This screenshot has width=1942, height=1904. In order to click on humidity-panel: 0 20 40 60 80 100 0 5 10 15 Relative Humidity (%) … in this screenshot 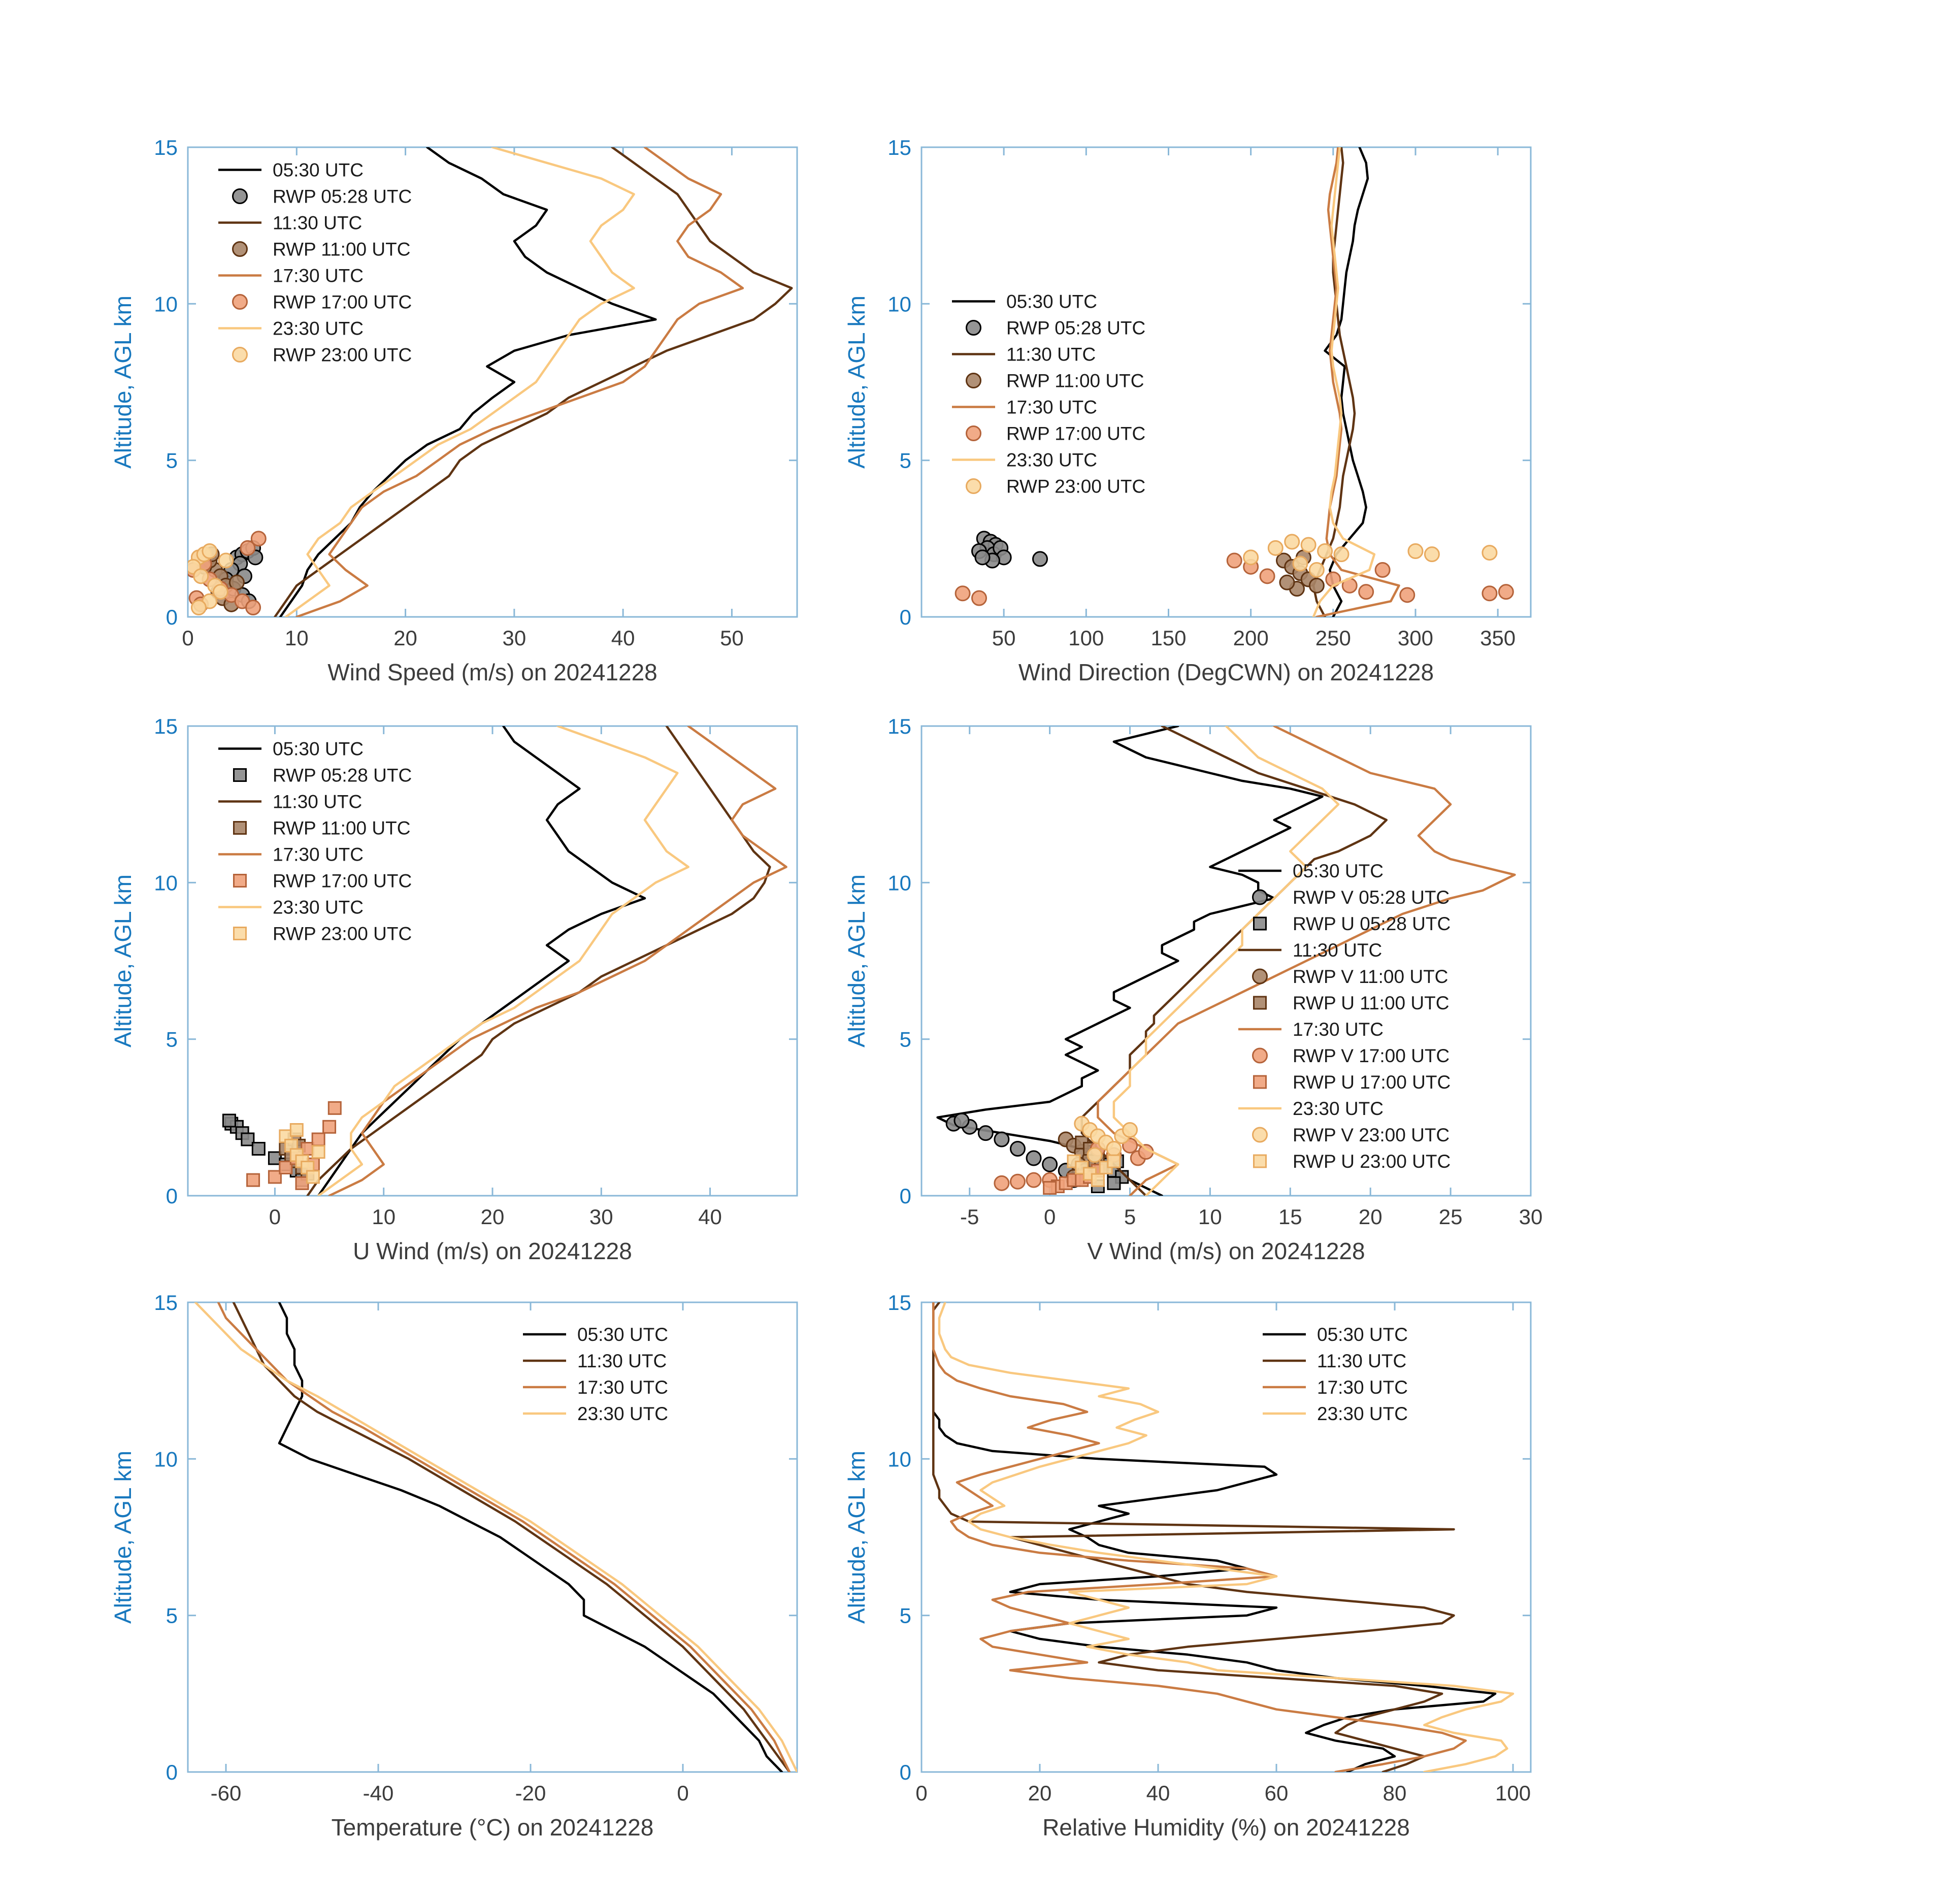, I will do `click(1185, 1586)`.